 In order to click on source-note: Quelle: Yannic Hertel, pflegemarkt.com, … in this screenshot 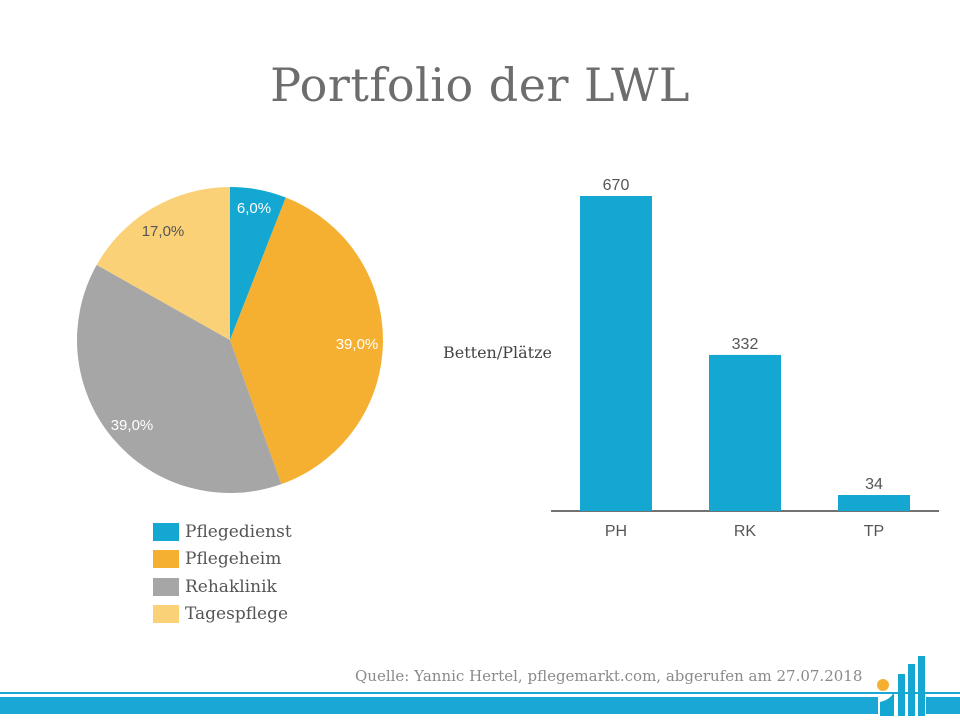, I will do `click(609, 676)`.